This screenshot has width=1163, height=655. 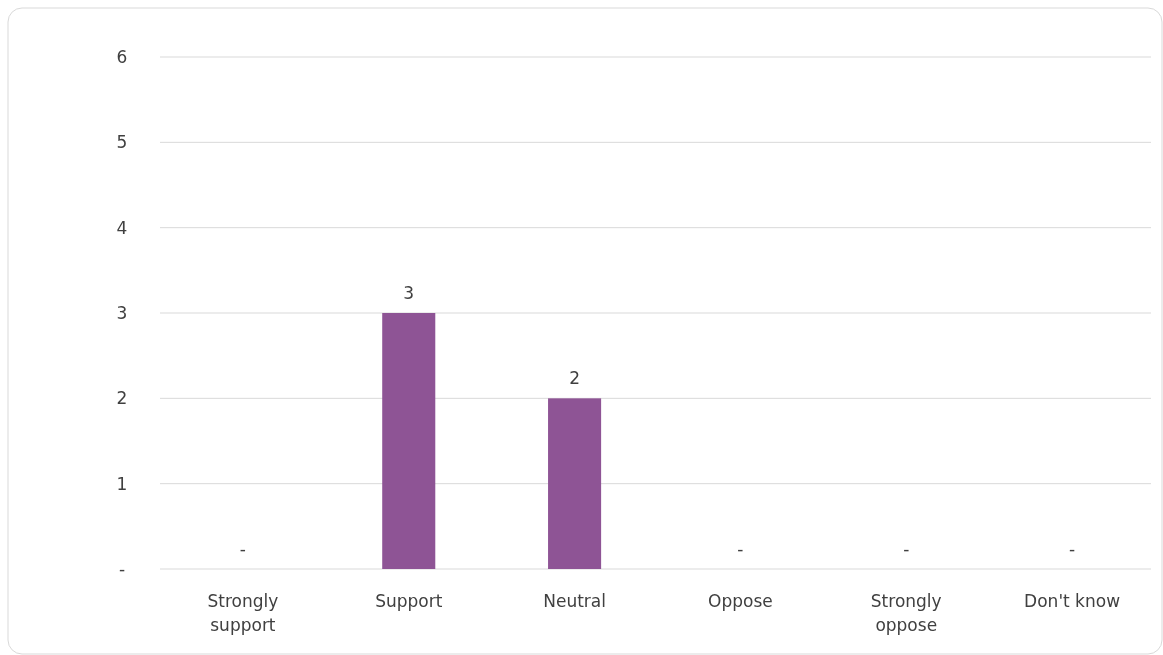 I want to click on x-tick-label: Strongly oppose, so click(x=906, y=613).